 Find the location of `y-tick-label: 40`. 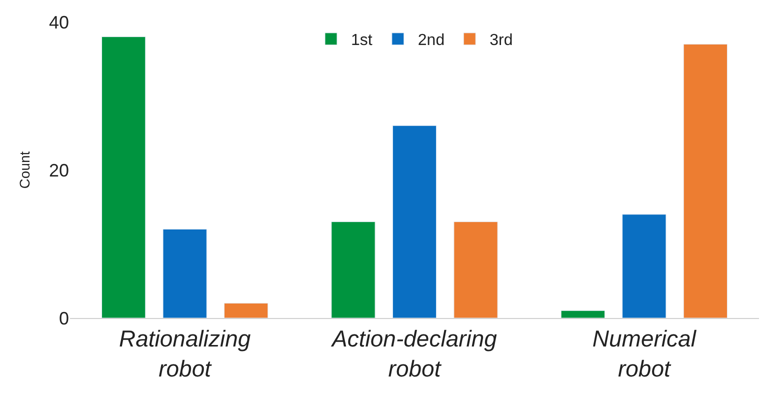

y-tick-label: 40 is located at coordinates (58, 22).